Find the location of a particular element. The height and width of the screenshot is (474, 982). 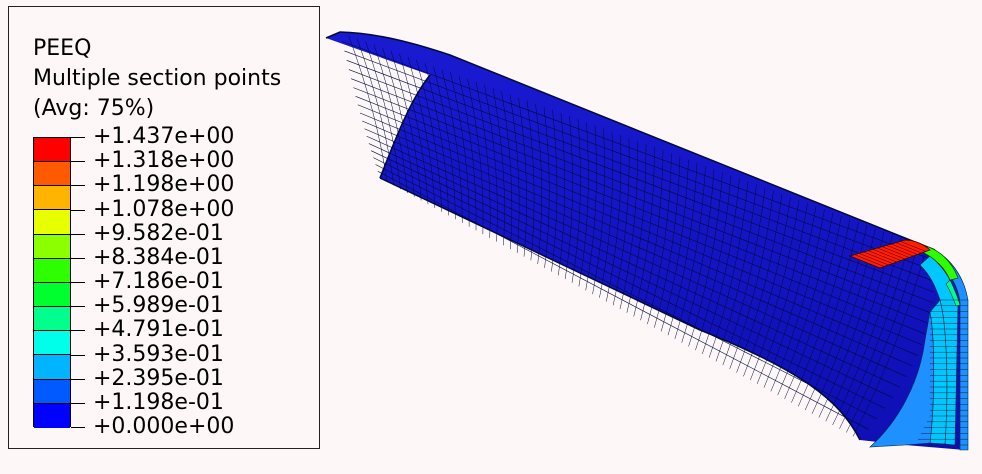

legend-level-label: +1.198e+00 is located at coordinates (164, 185).